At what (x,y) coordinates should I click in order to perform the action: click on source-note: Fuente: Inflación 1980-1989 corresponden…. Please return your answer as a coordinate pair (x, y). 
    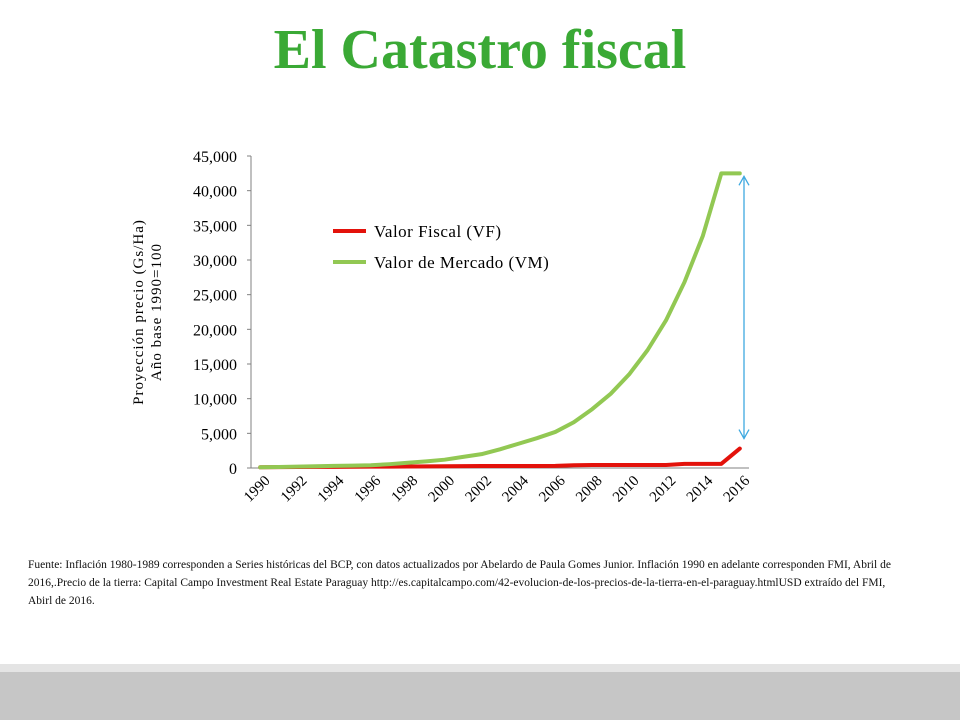
    Looking at the image, I should click on (459, 583).